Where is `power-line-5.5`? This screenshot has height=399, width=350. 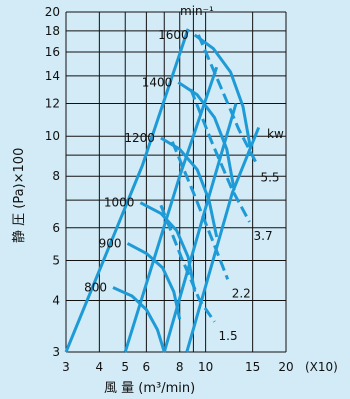 power-line-5.5 is located at coordinates (227, 99).